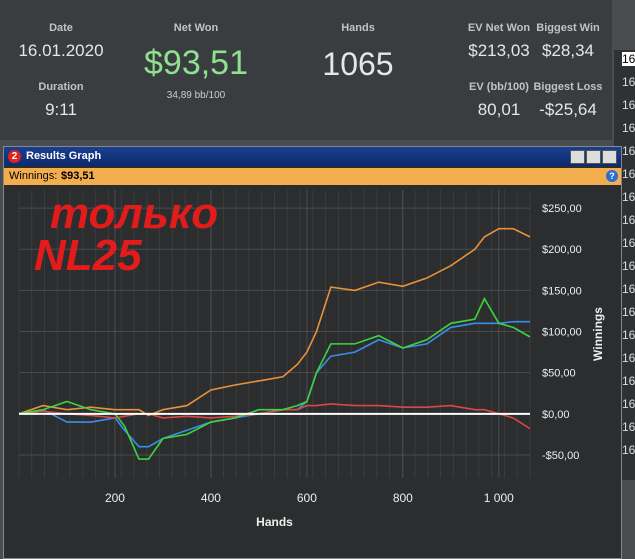 Image resolution: width=635 pixels, height=559 pixels. I want to click on window-title: Results Graph, so click(64, 156).